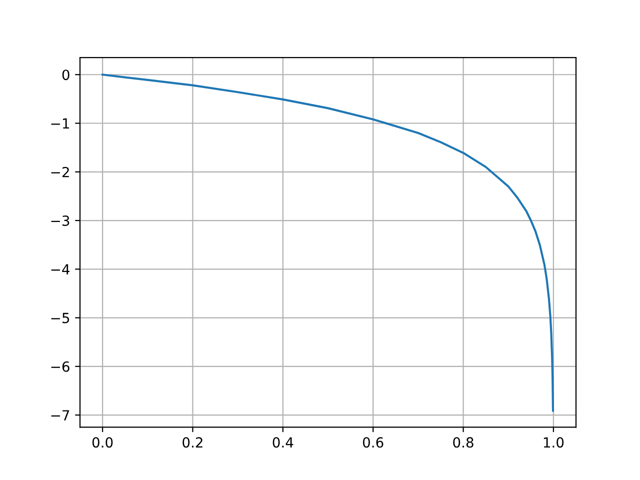 The width and height of the screenshot is (640, 480). Describe the element at coordinates (463, 442) in the screenshot. I see `x-tick-label: 0.8` at that location.